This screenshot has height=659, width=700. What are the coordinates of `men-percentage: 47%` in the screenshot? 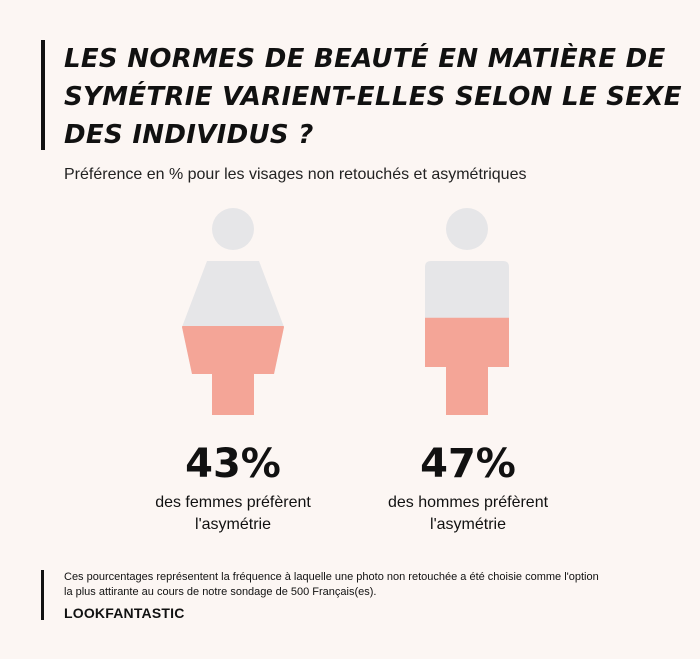 It's located at (468, 464).